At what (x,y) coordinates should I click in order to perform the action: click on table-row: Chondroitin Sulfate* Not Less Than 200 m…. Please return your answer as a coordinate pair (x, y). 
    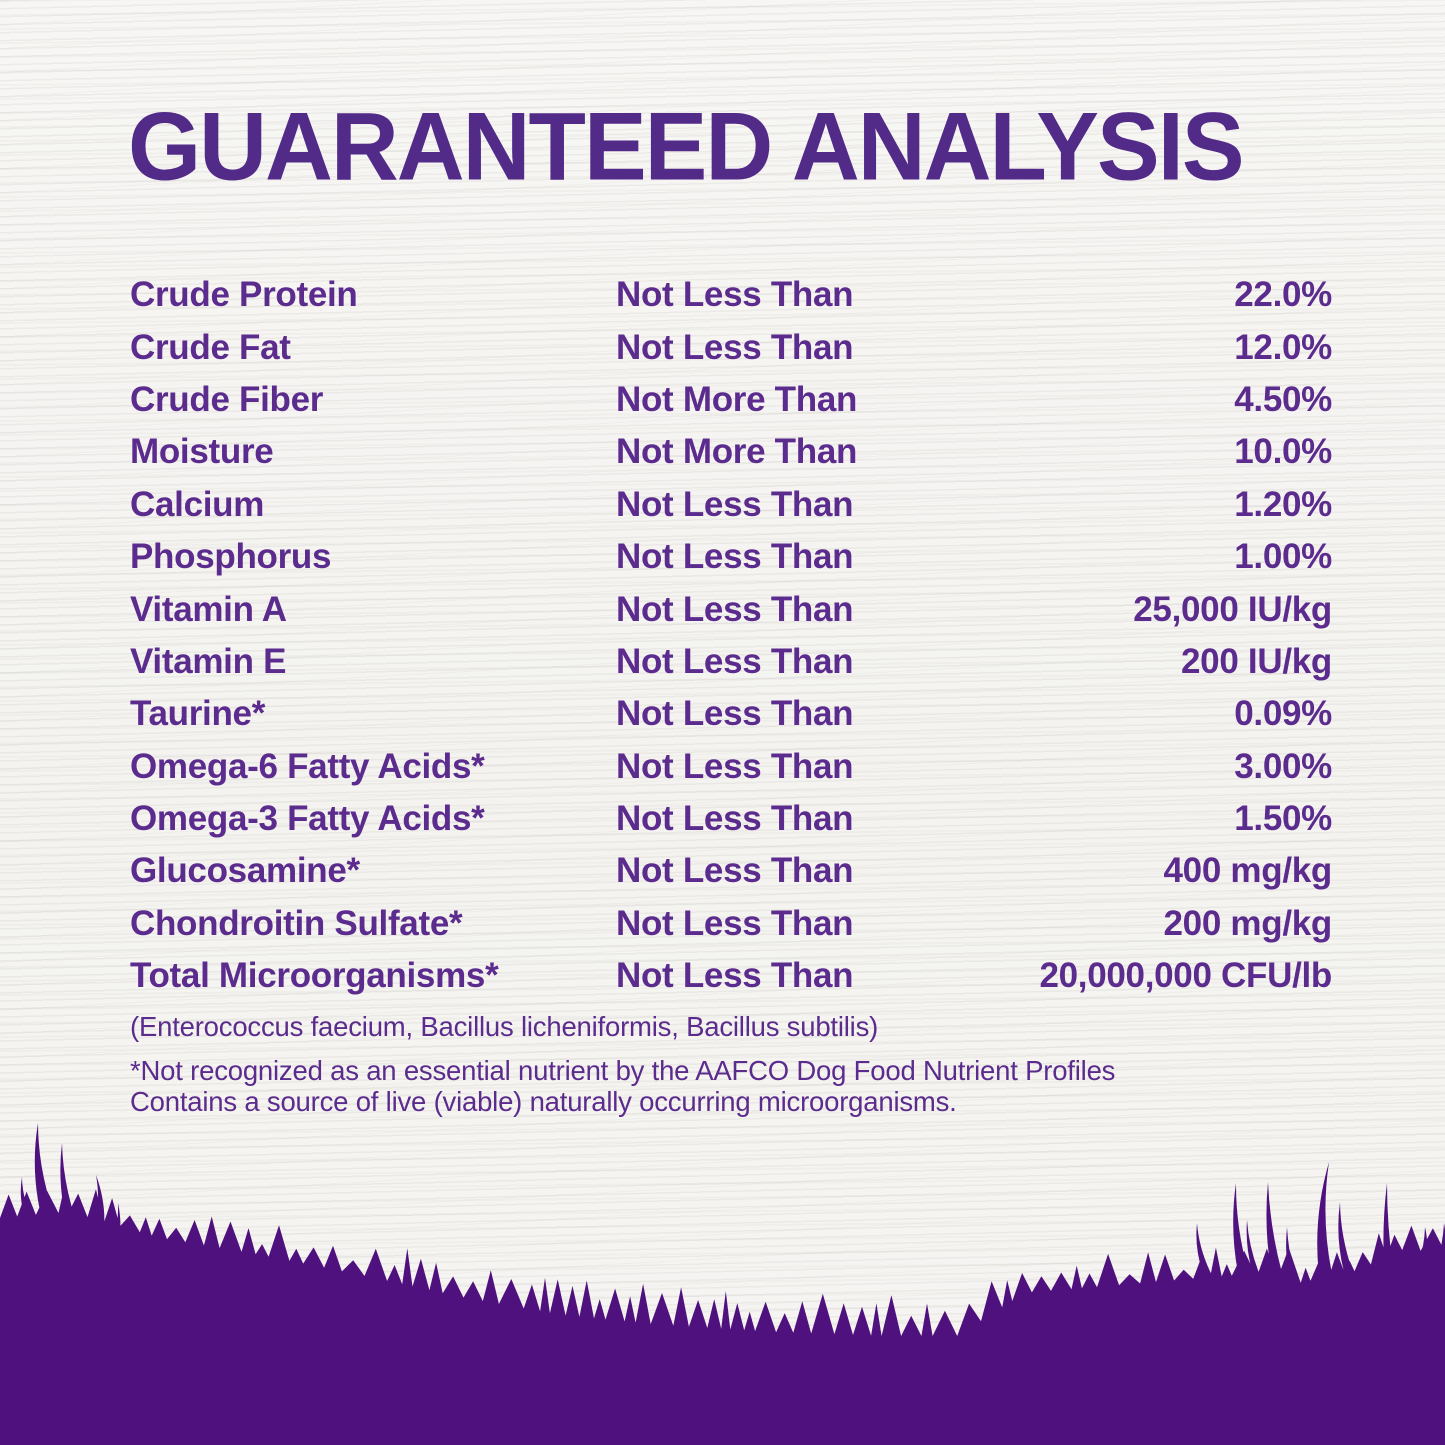
    Looking at the image, I should click on (731, 924).